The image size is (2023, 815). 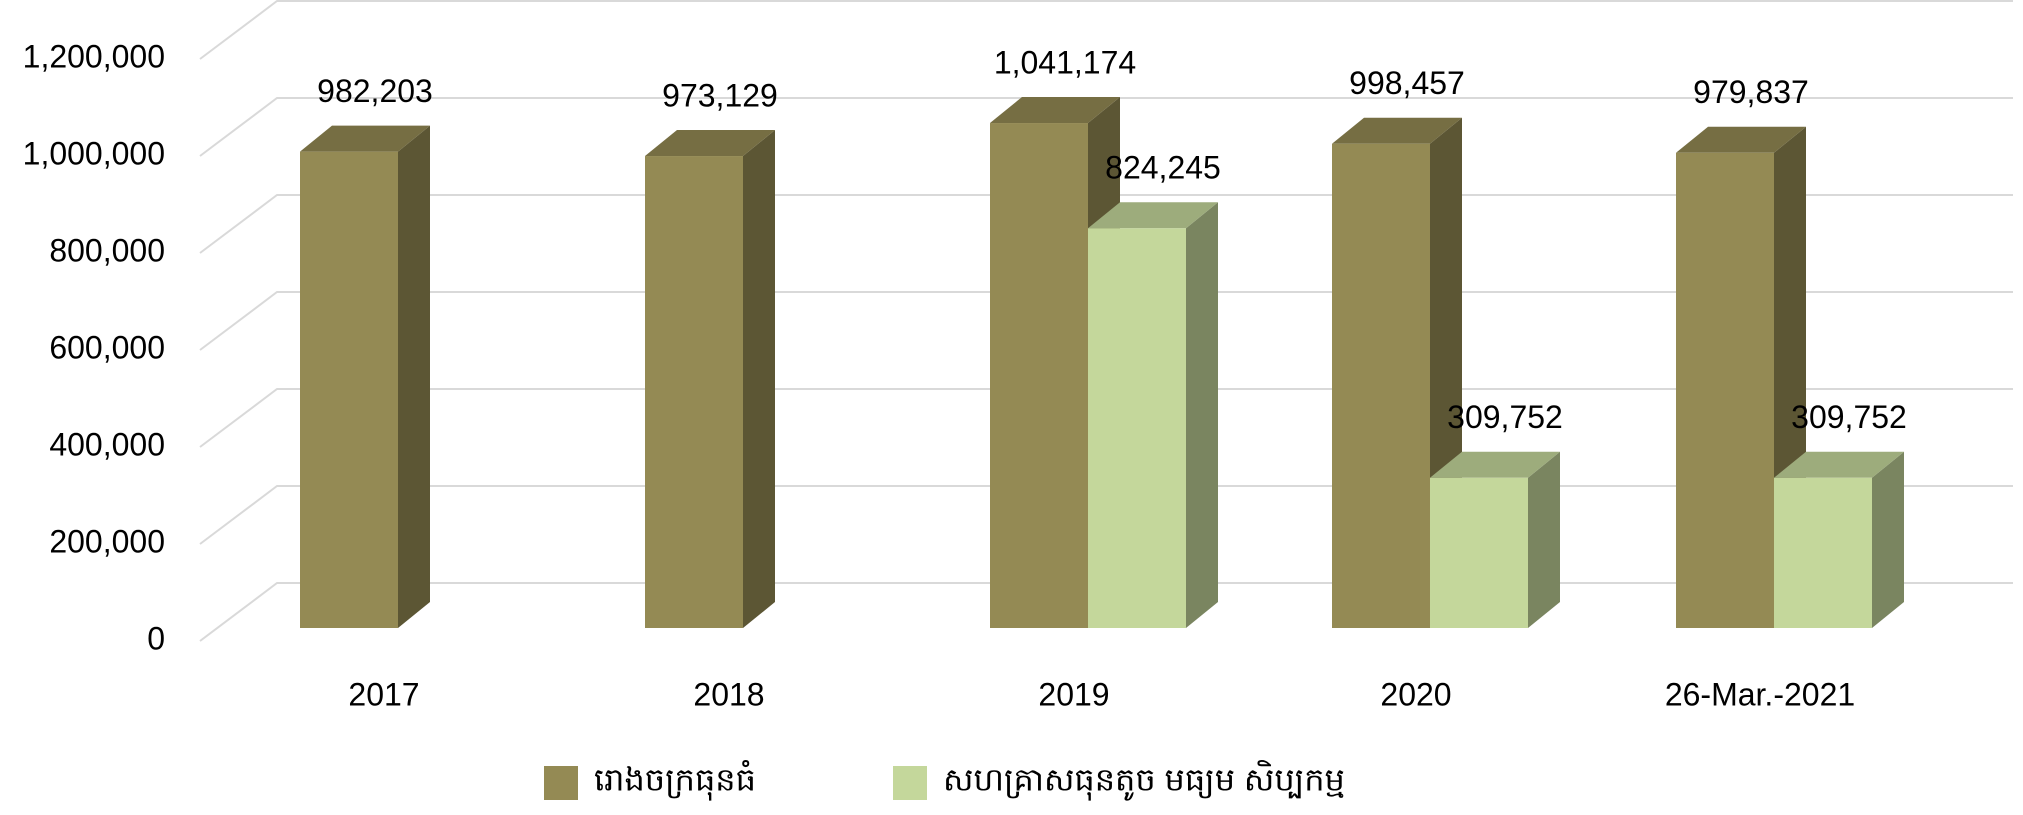 I want to click on y-tick-label: 800,000, so click(x=107, y=250).